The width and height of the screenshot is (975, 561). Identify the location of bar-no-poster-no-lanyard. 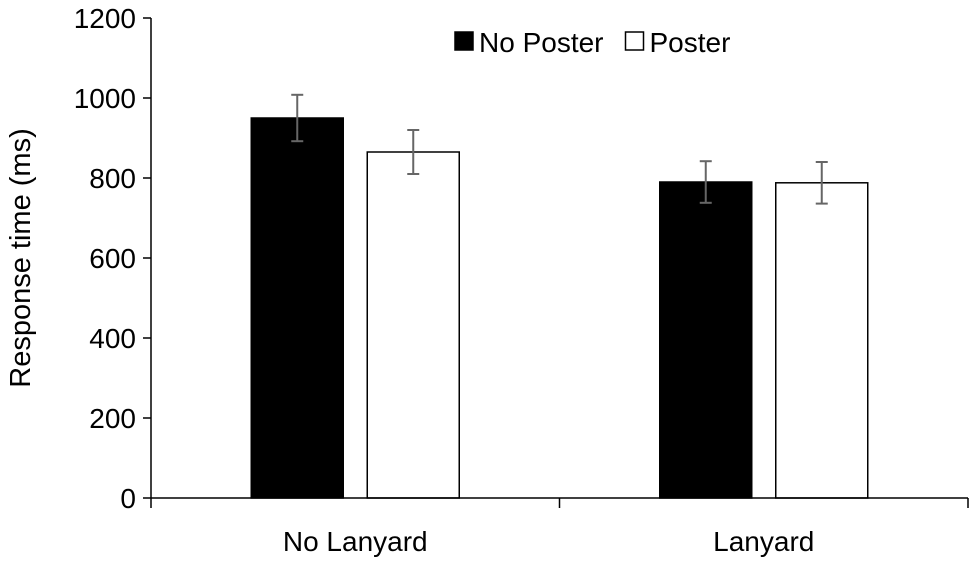
(297, 308).